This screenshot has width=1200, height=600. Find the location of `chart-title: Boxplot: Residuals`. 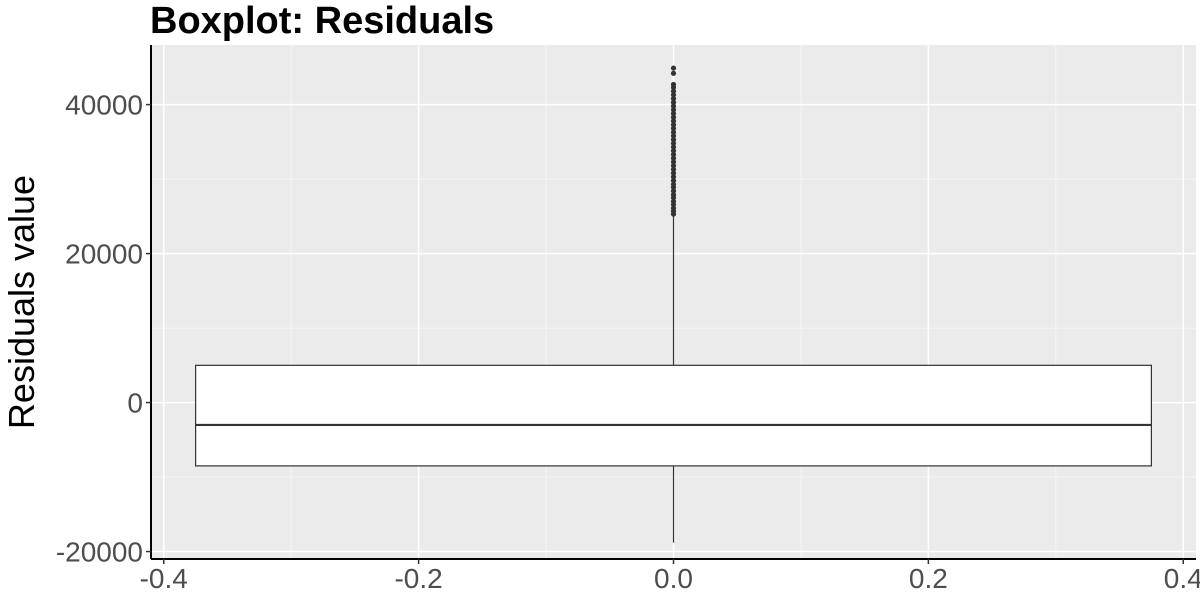

chart-title: Boxplot: Residuals is located at coordinates (322, 21).